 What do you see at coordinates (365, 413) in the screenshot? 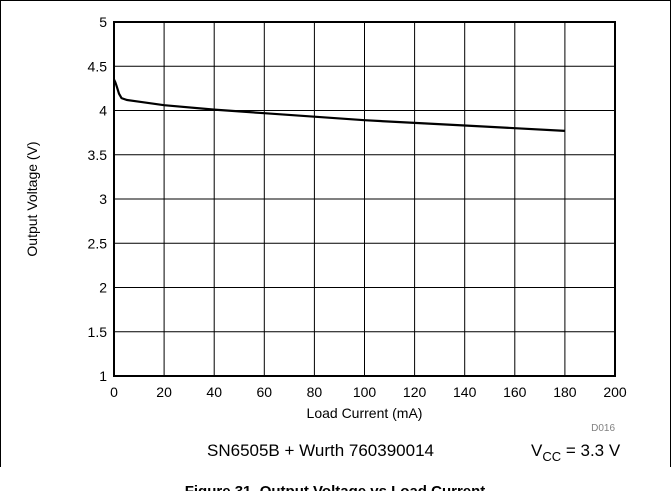
I see `x-axis-label: Load Current (mA)` at bounding box center [365, 413].